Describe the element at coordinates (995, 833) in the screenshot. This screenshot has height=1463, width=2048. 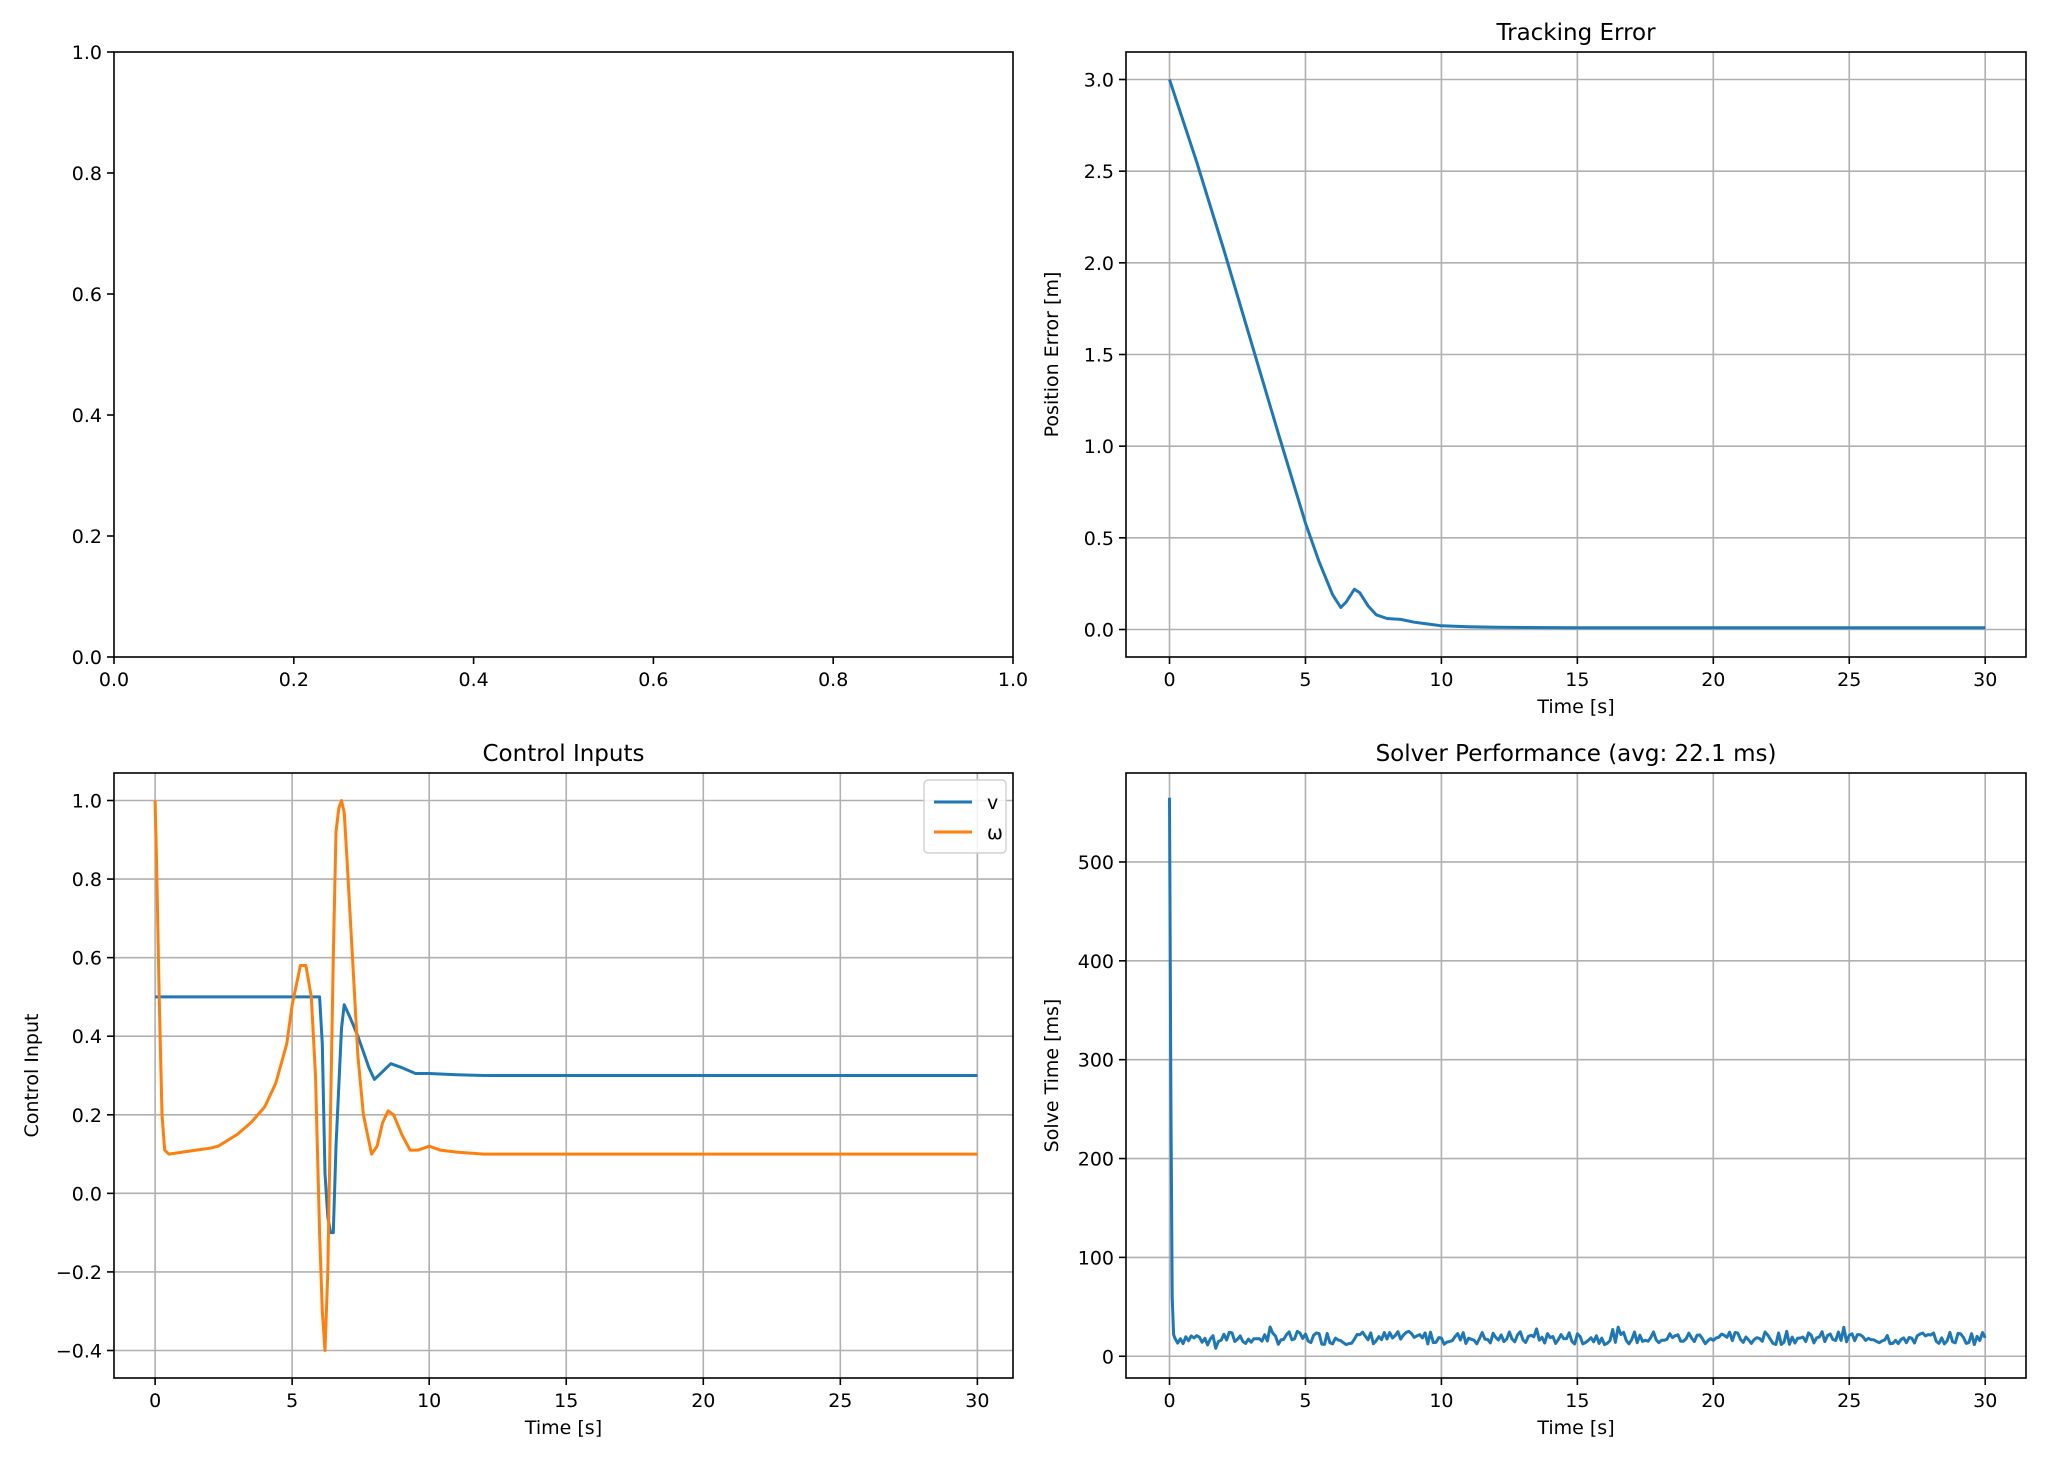
I see `legend-label-omega: ω` at that location.